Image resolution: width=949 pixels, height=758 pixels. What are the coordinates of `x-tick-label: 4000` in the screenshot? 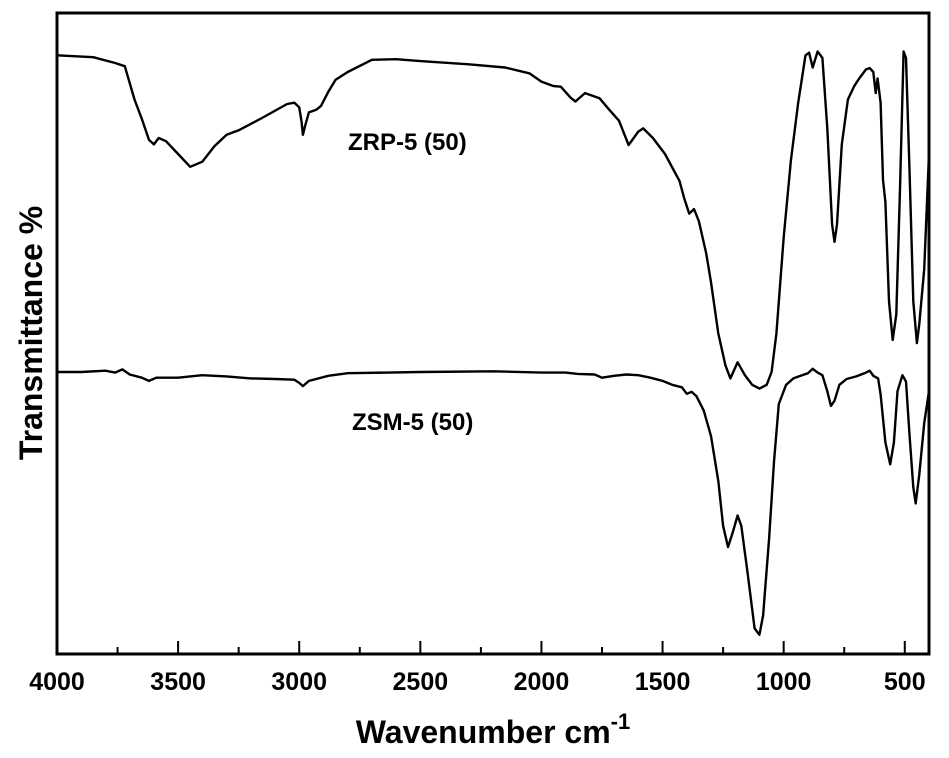 It's located at (57, 682).